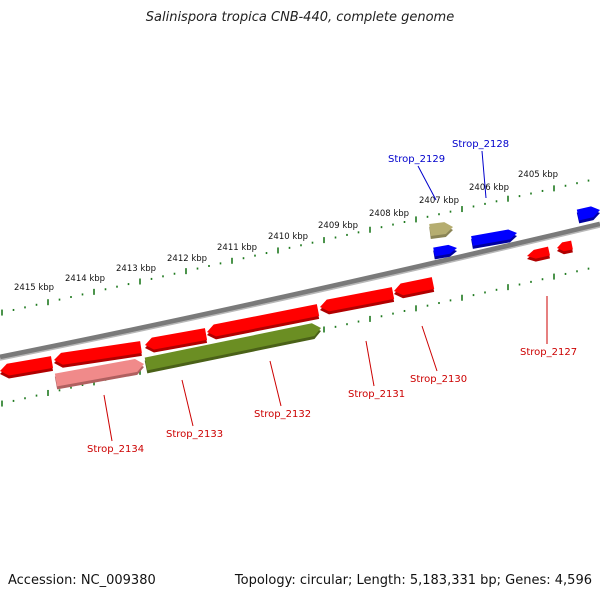  I want to click on scale-label: 2411 kbp, so click(237, 248).